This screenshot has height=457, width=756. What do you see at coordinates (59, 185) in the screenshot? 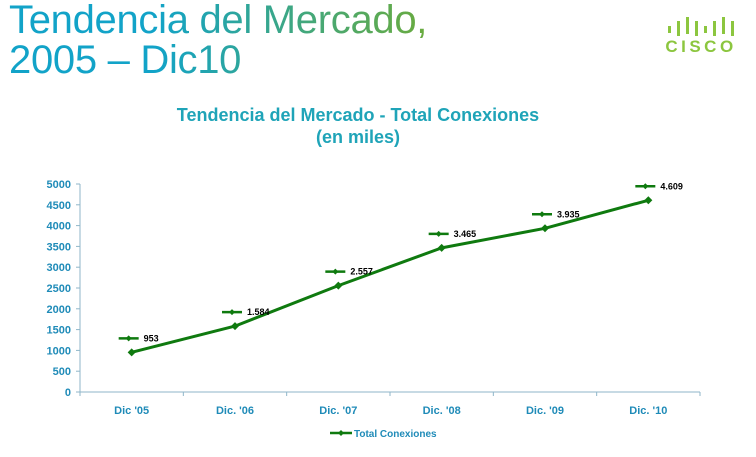
I see `y-tick-label: 5000` at bounding box center [59, 185].